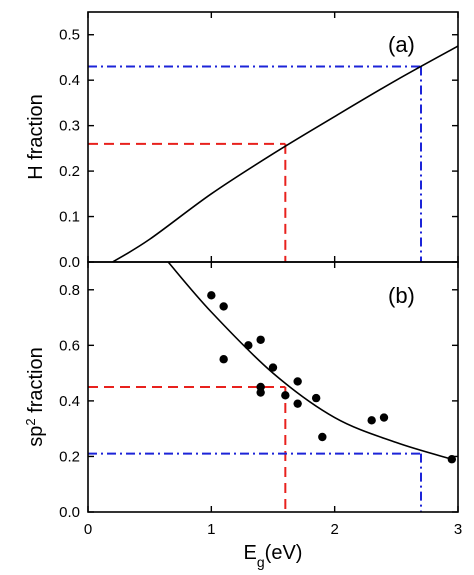 The height and width of the screenshot is (575, 474). I want to click on x-tick-label-2: 2, so click(334, 529).